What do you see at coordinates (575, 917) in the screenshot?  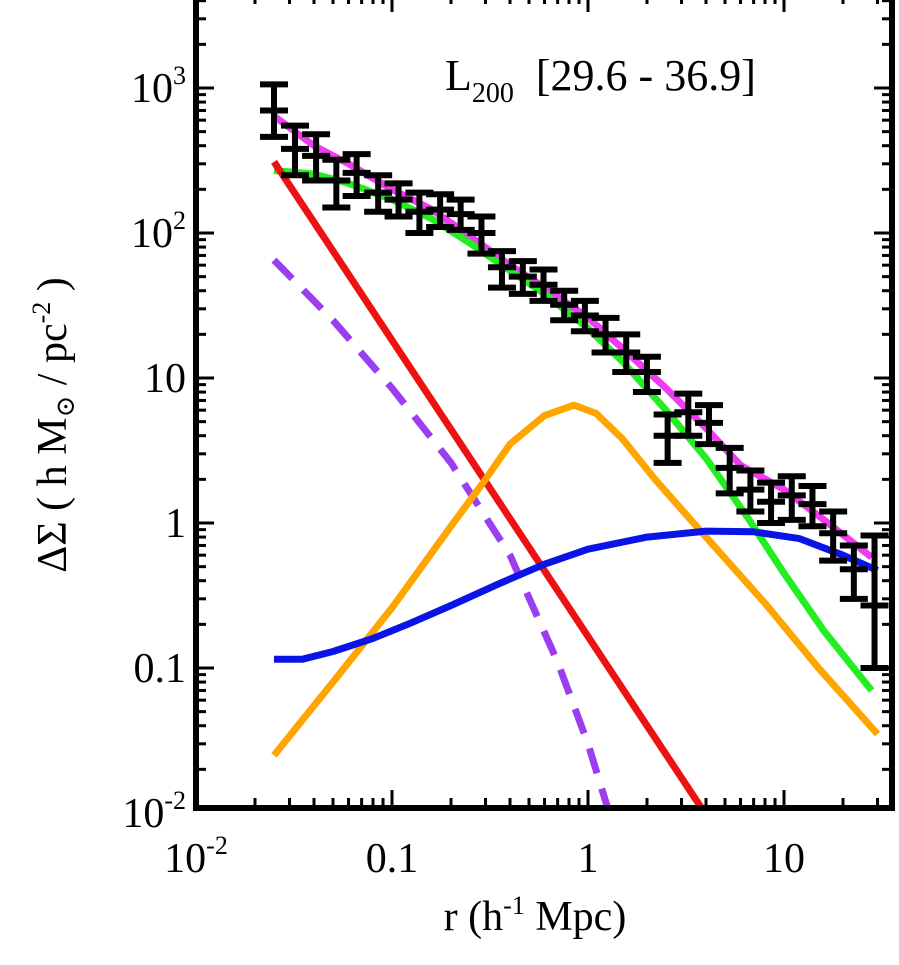 I see `x-axis-title-suffix: Mpc)` at bounding box center [575, 917].